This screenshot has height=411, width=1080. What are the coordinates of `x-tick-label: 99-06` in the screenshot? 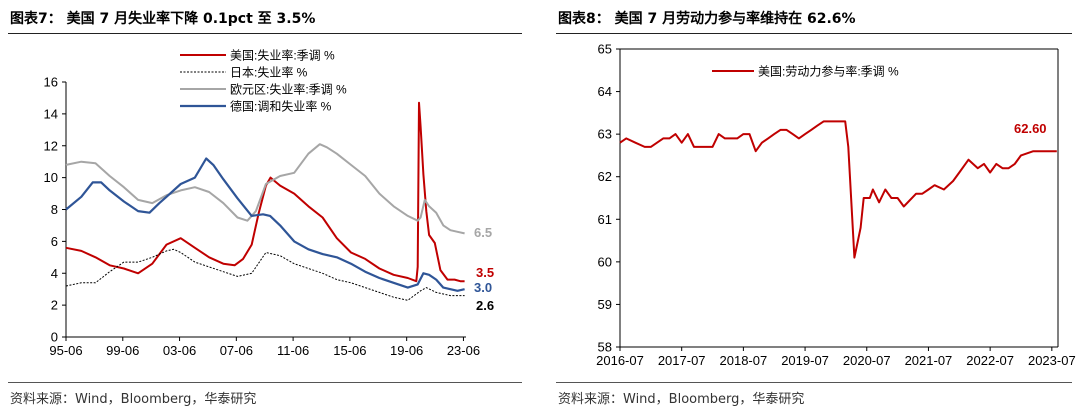 It's located at (122, 350).